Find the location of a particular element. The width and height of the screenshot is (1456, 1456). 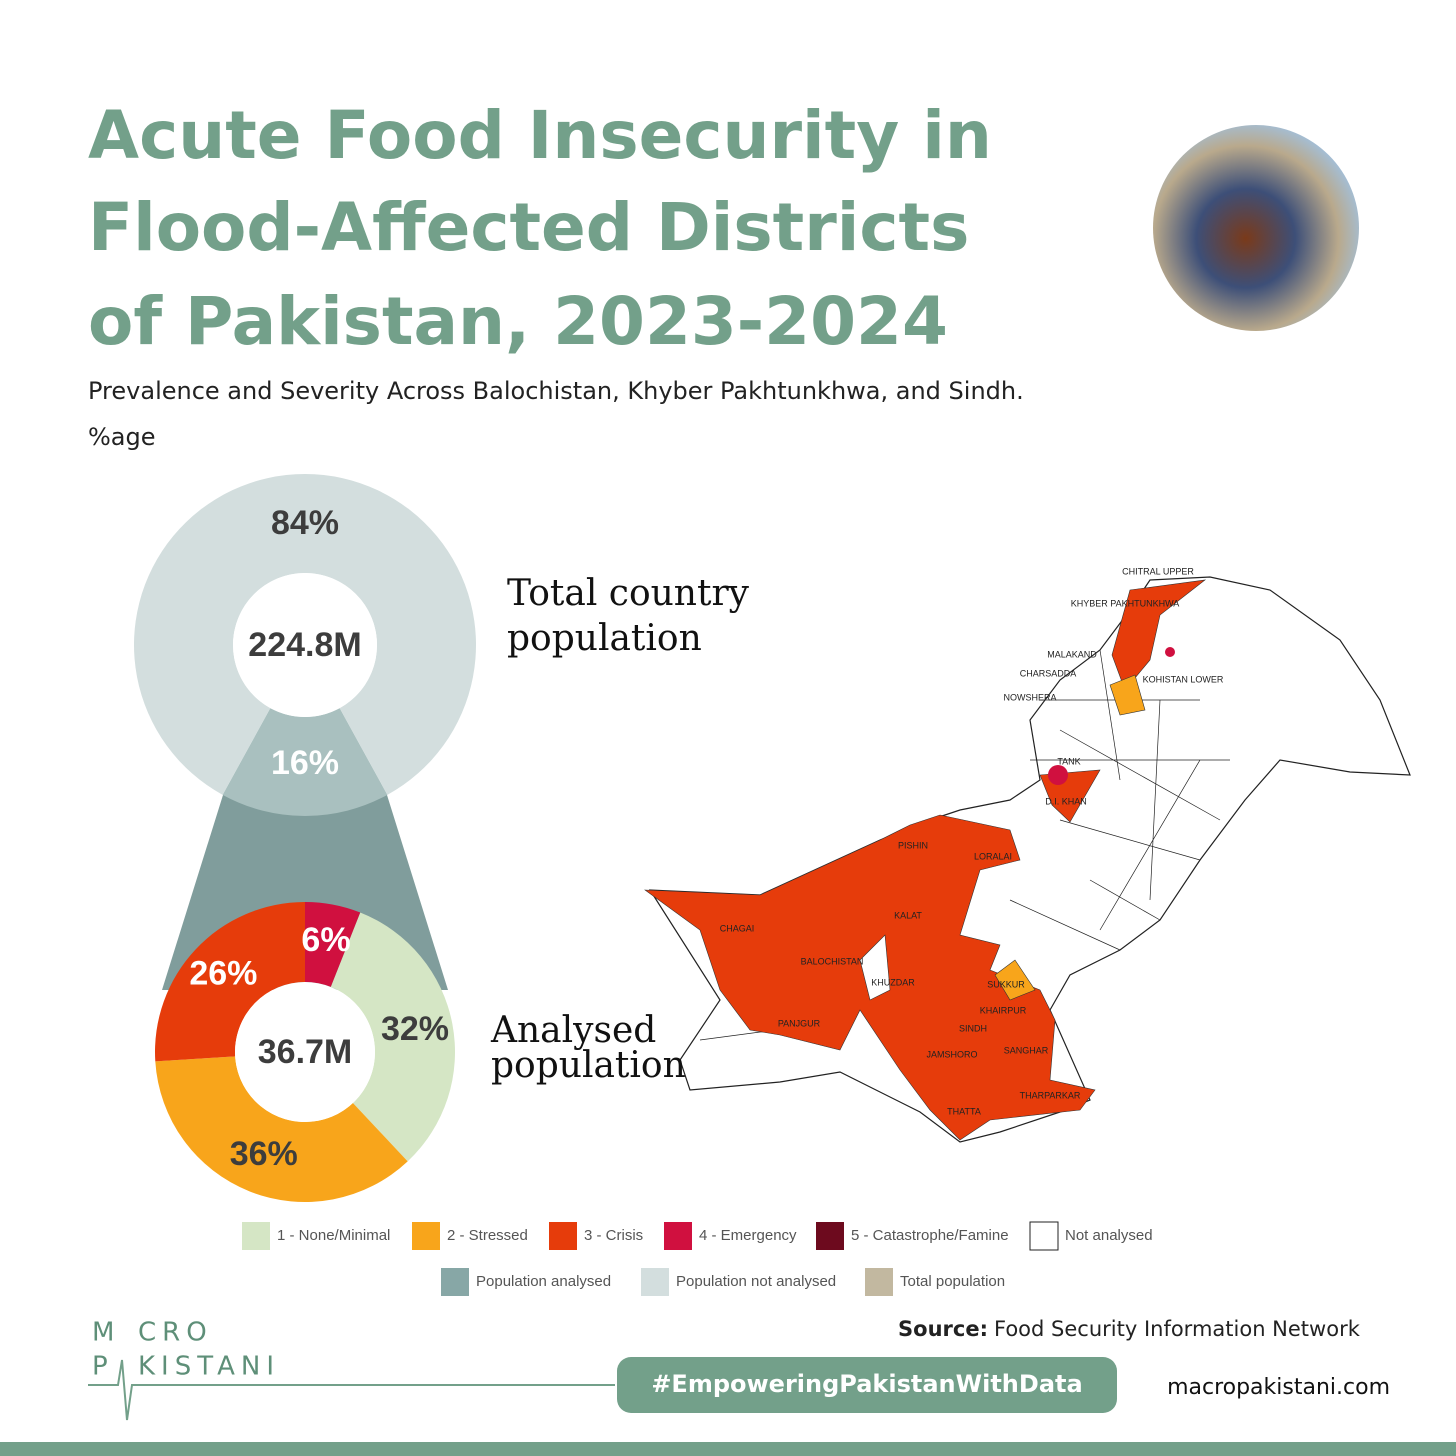

legend-label: 1 - None/Minimal is located at coordinates (333, 1235).